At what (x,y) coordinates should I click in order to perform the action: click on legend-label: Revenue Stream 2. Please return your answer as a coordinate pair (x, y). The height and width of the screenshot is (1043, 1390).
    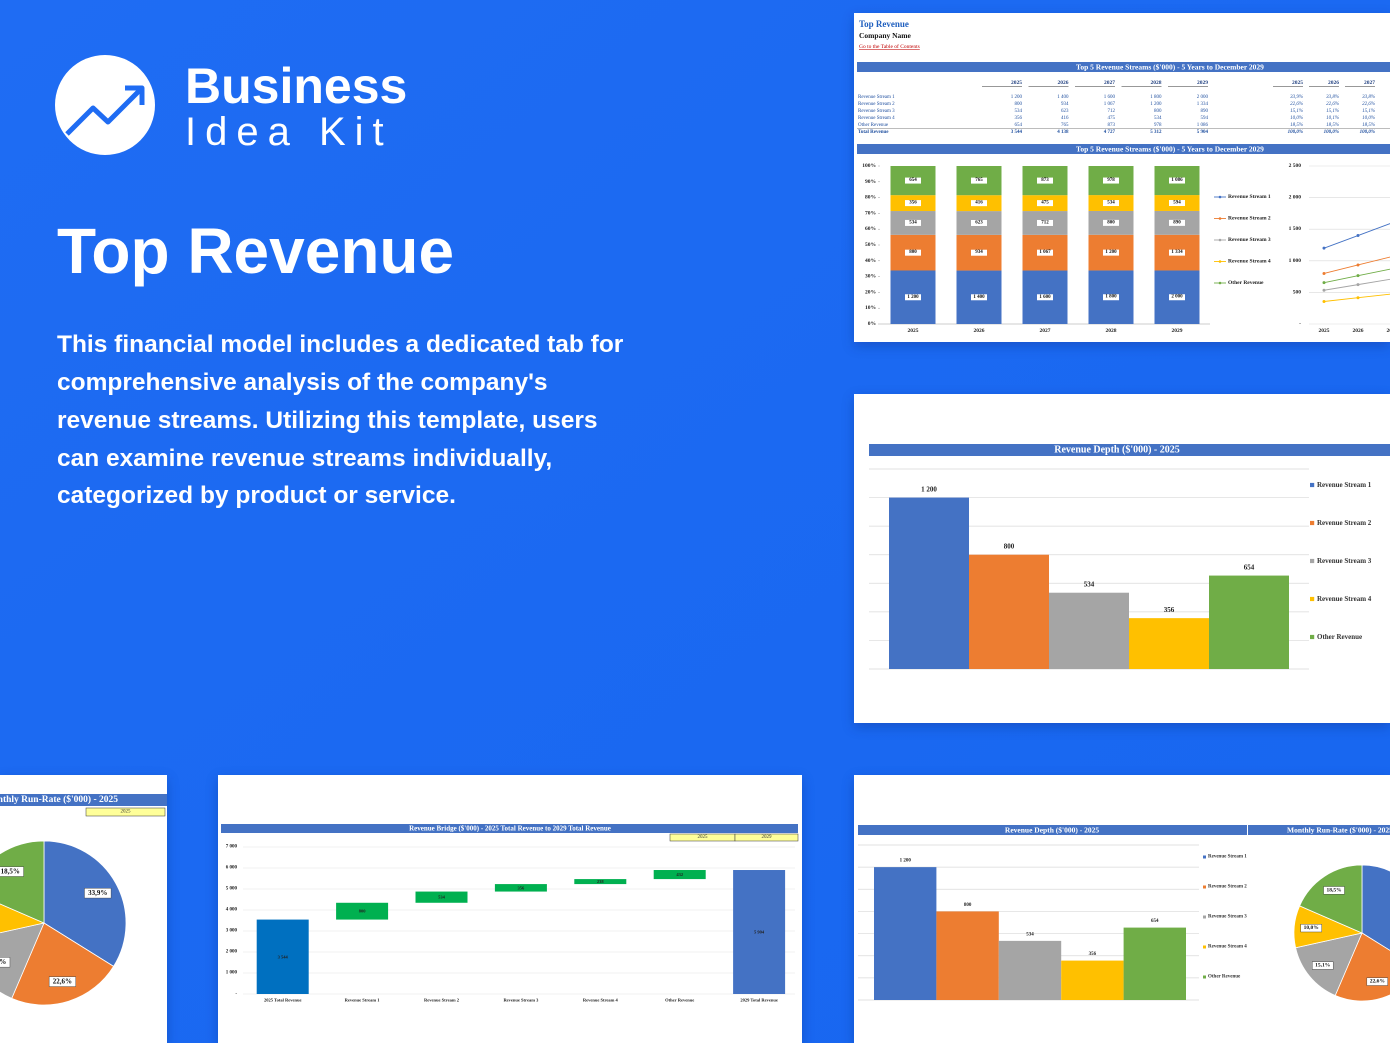
    Looking at the image, I should click on (1227, 887).